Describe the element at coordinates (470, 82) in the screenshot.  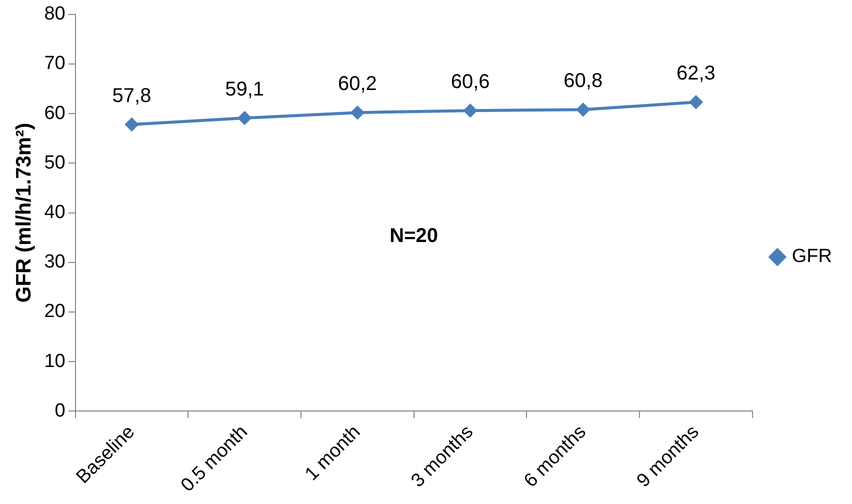
I see `data-label: 60,6` at that location.